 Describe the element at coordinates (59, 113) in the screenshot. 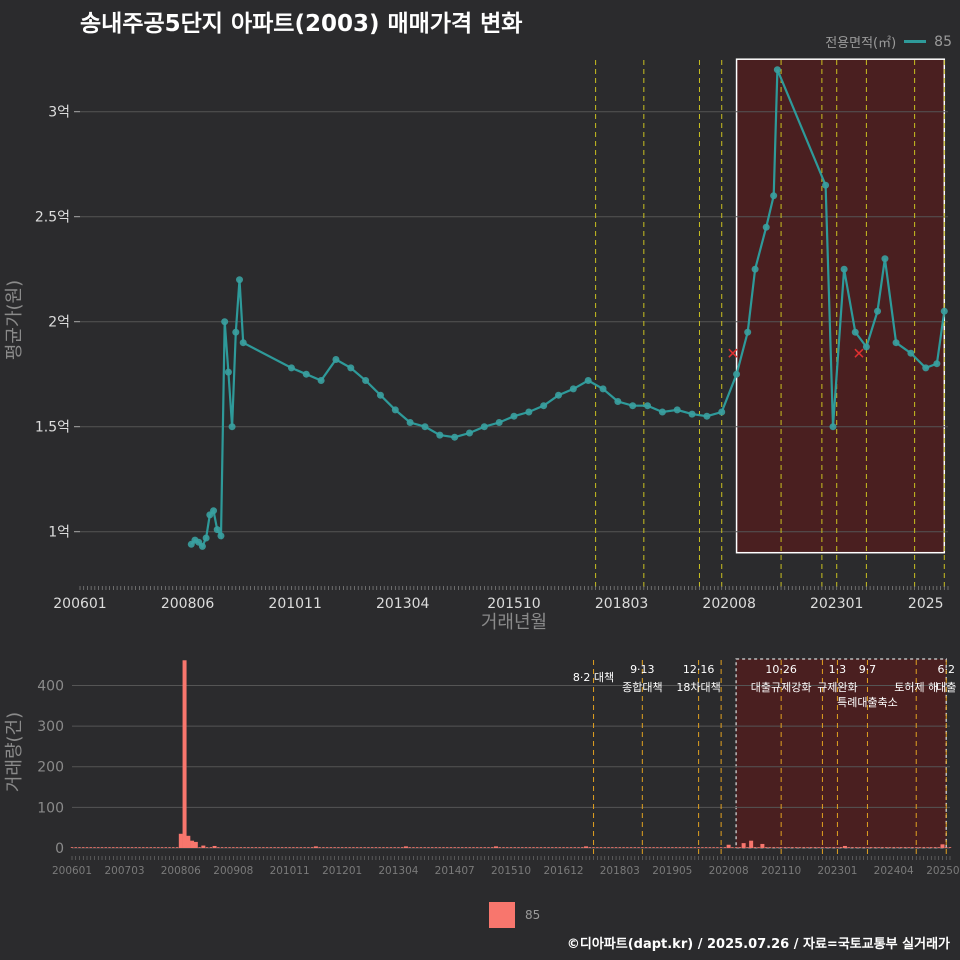

I see `y-tick-label: 3억` at that location.